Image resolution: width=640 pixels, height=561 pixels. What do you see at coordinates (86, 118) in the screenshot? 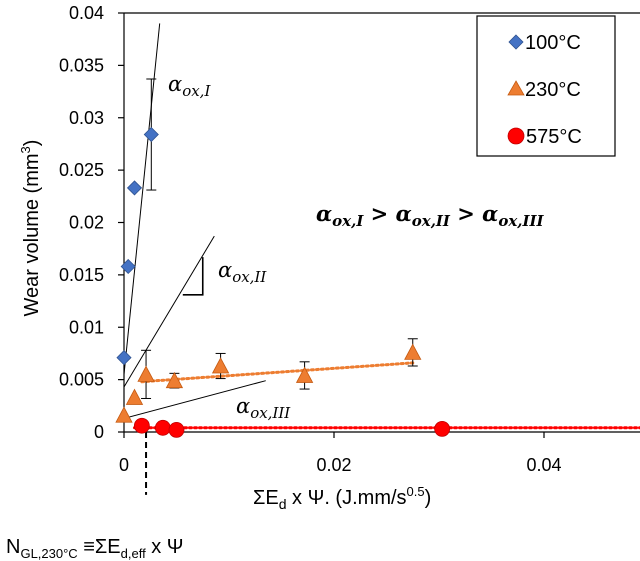
I see `y-tick-label: 0.03` at bounding box center [86, 118].